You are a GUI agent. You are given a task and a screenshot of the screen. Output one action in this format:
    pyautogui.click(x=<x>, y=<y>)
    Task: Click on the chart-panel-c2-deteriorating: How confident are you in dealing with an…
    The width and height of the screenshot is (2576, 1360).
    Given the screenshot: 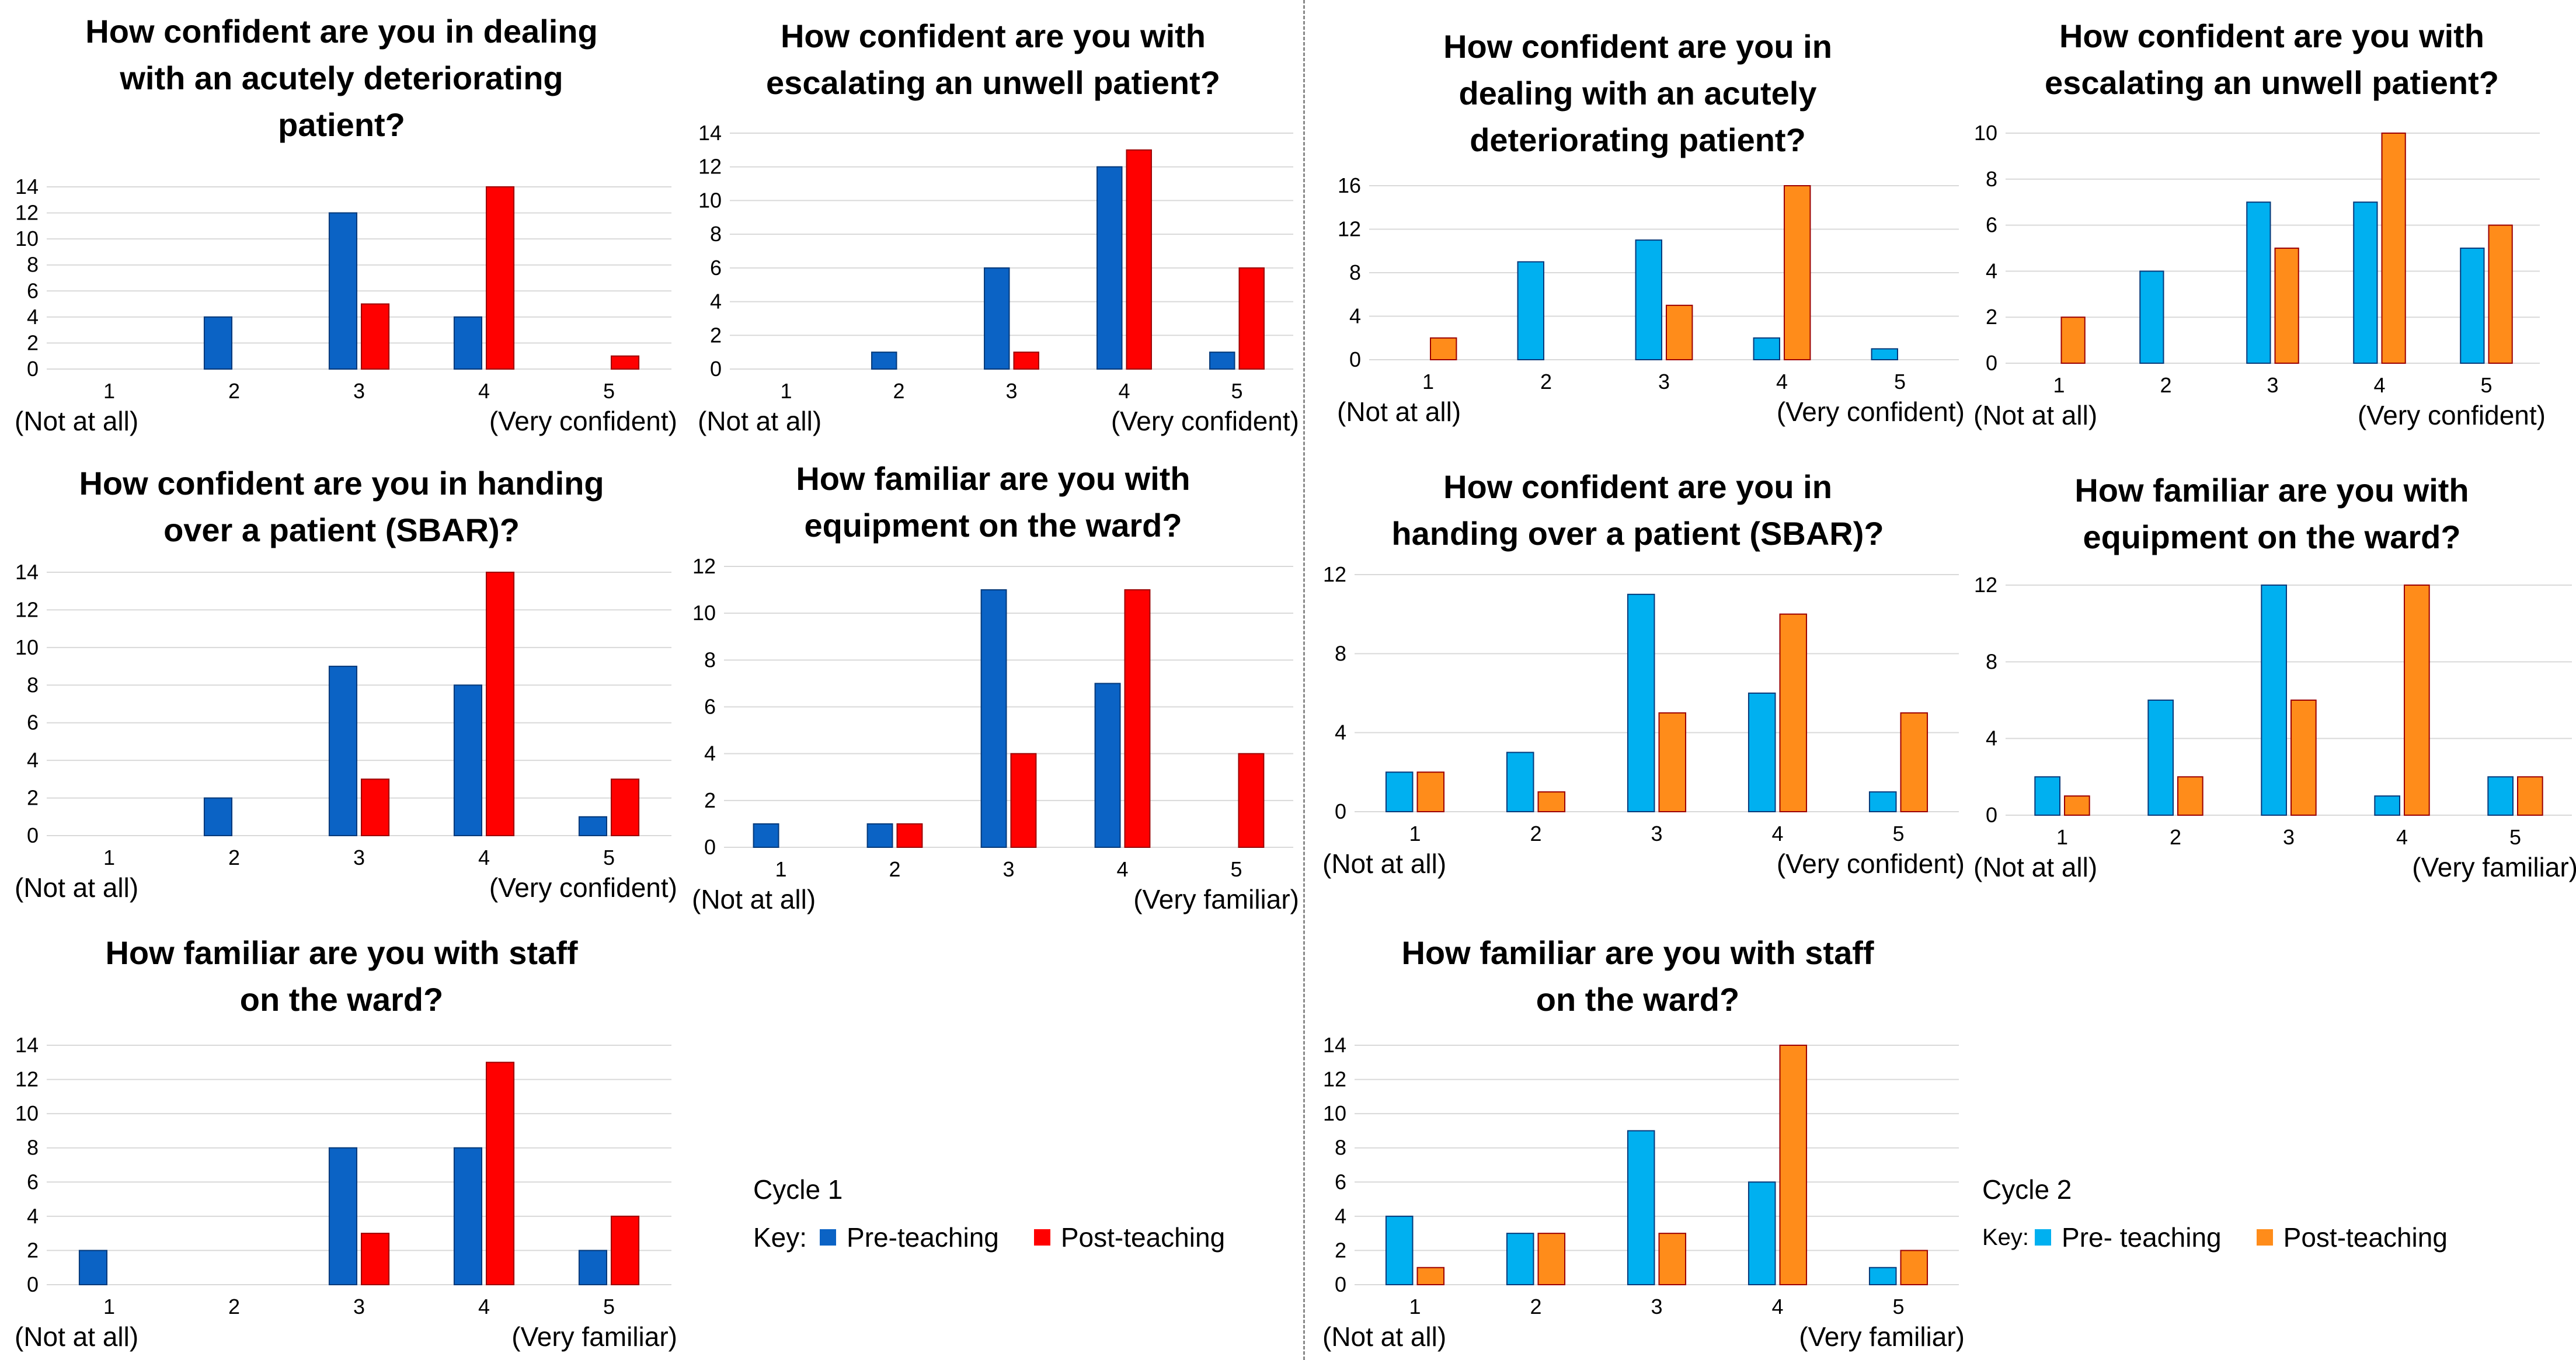 What is the action you would take?
    pyautogui.click(x=1638, y=225)
    